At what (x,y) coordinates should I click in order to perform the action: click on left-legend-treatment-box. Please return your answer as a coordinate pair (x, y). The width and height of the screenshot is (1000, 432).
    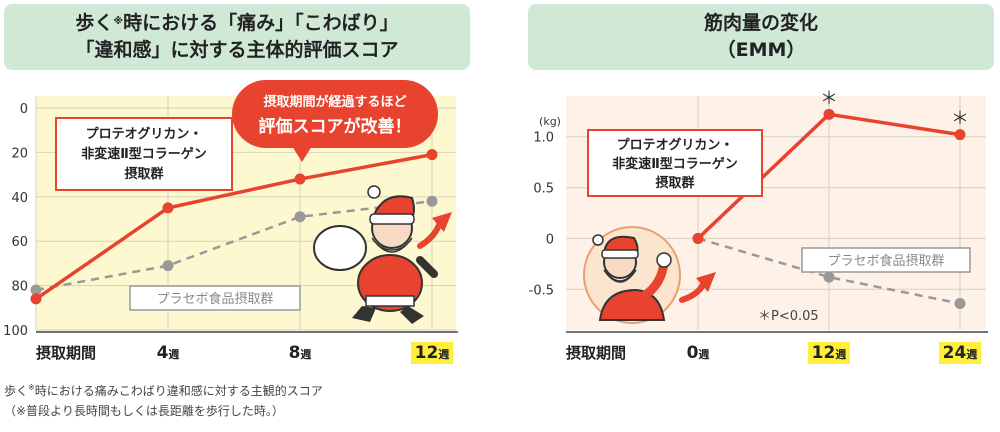
    Looking at the image, I should click on (144, 154).